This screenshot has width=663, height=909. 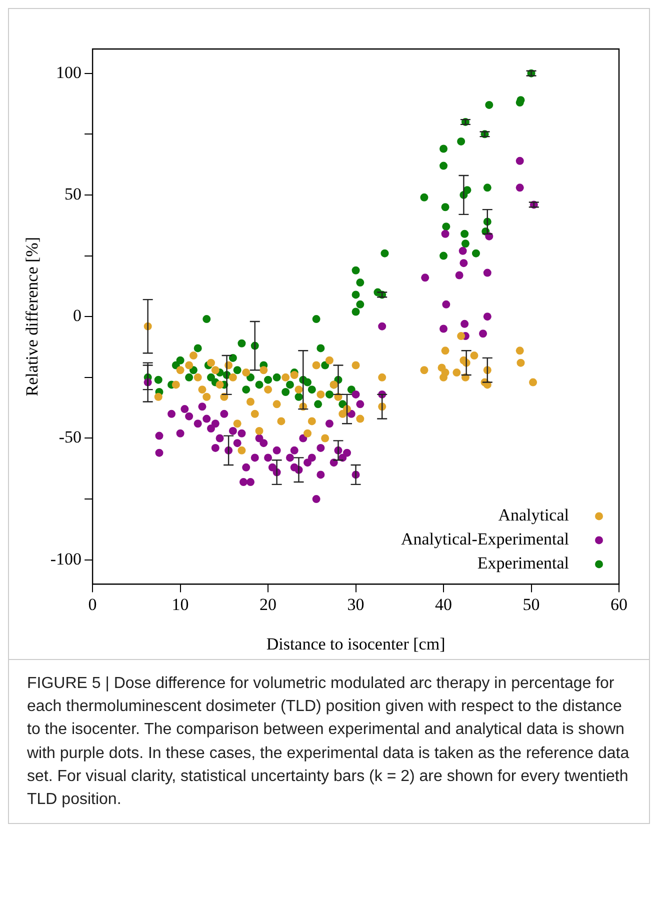 I want to click on legend-label: Analytical, so click(x=534, y=515).